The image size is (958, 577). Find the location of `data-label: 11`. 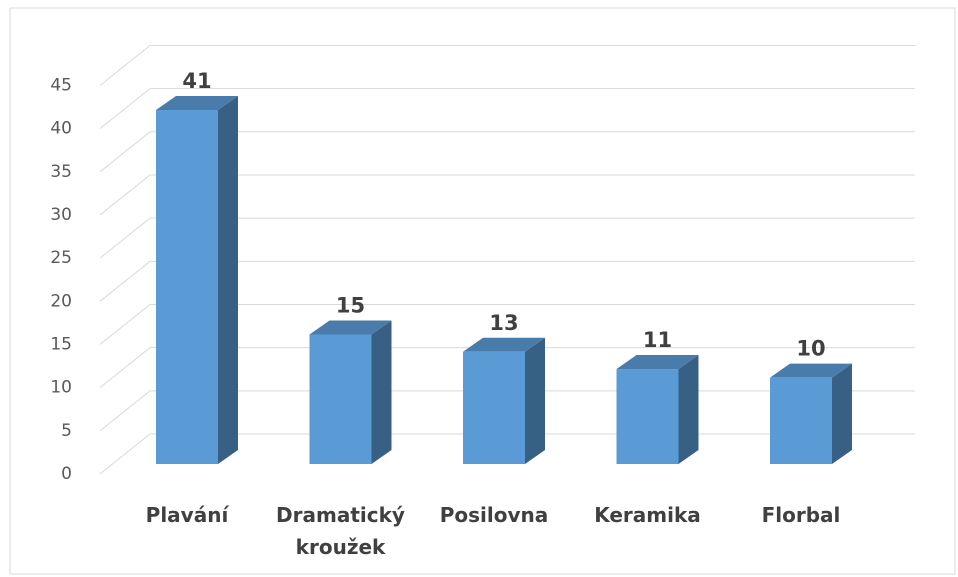

data-label: 11 is located at coordinates (657, 340).